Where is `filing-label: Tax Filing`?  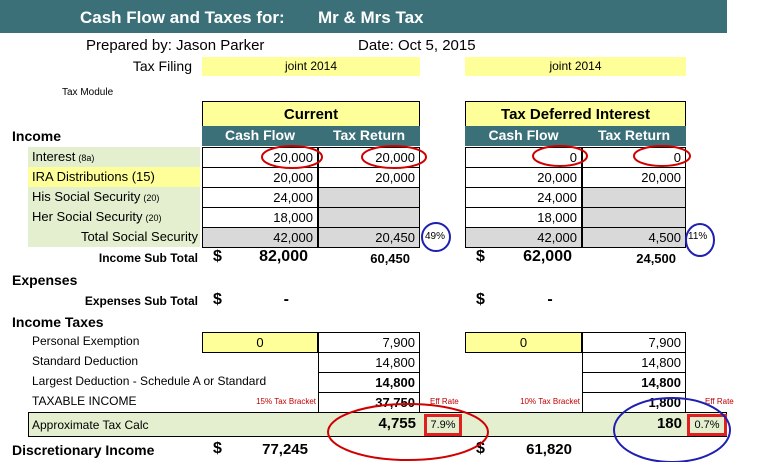 filing-label: Tax Filing is located at coordinates (162, 66).